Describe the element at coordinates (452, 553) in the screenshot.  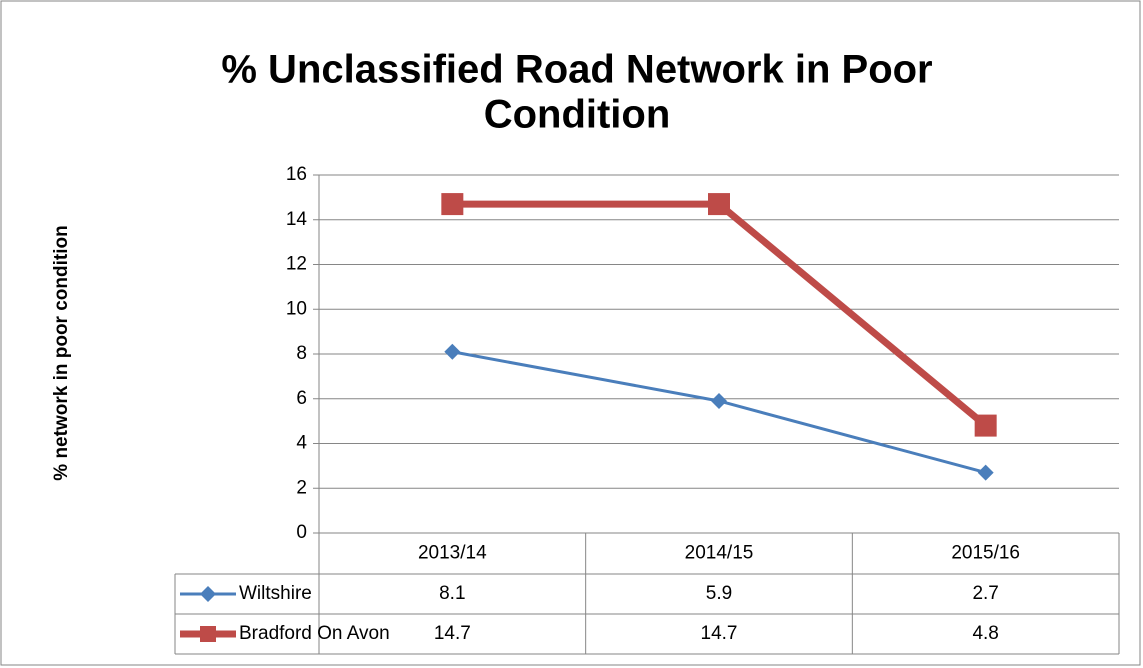
I see `x-tick-label: 2013/14` at that location.